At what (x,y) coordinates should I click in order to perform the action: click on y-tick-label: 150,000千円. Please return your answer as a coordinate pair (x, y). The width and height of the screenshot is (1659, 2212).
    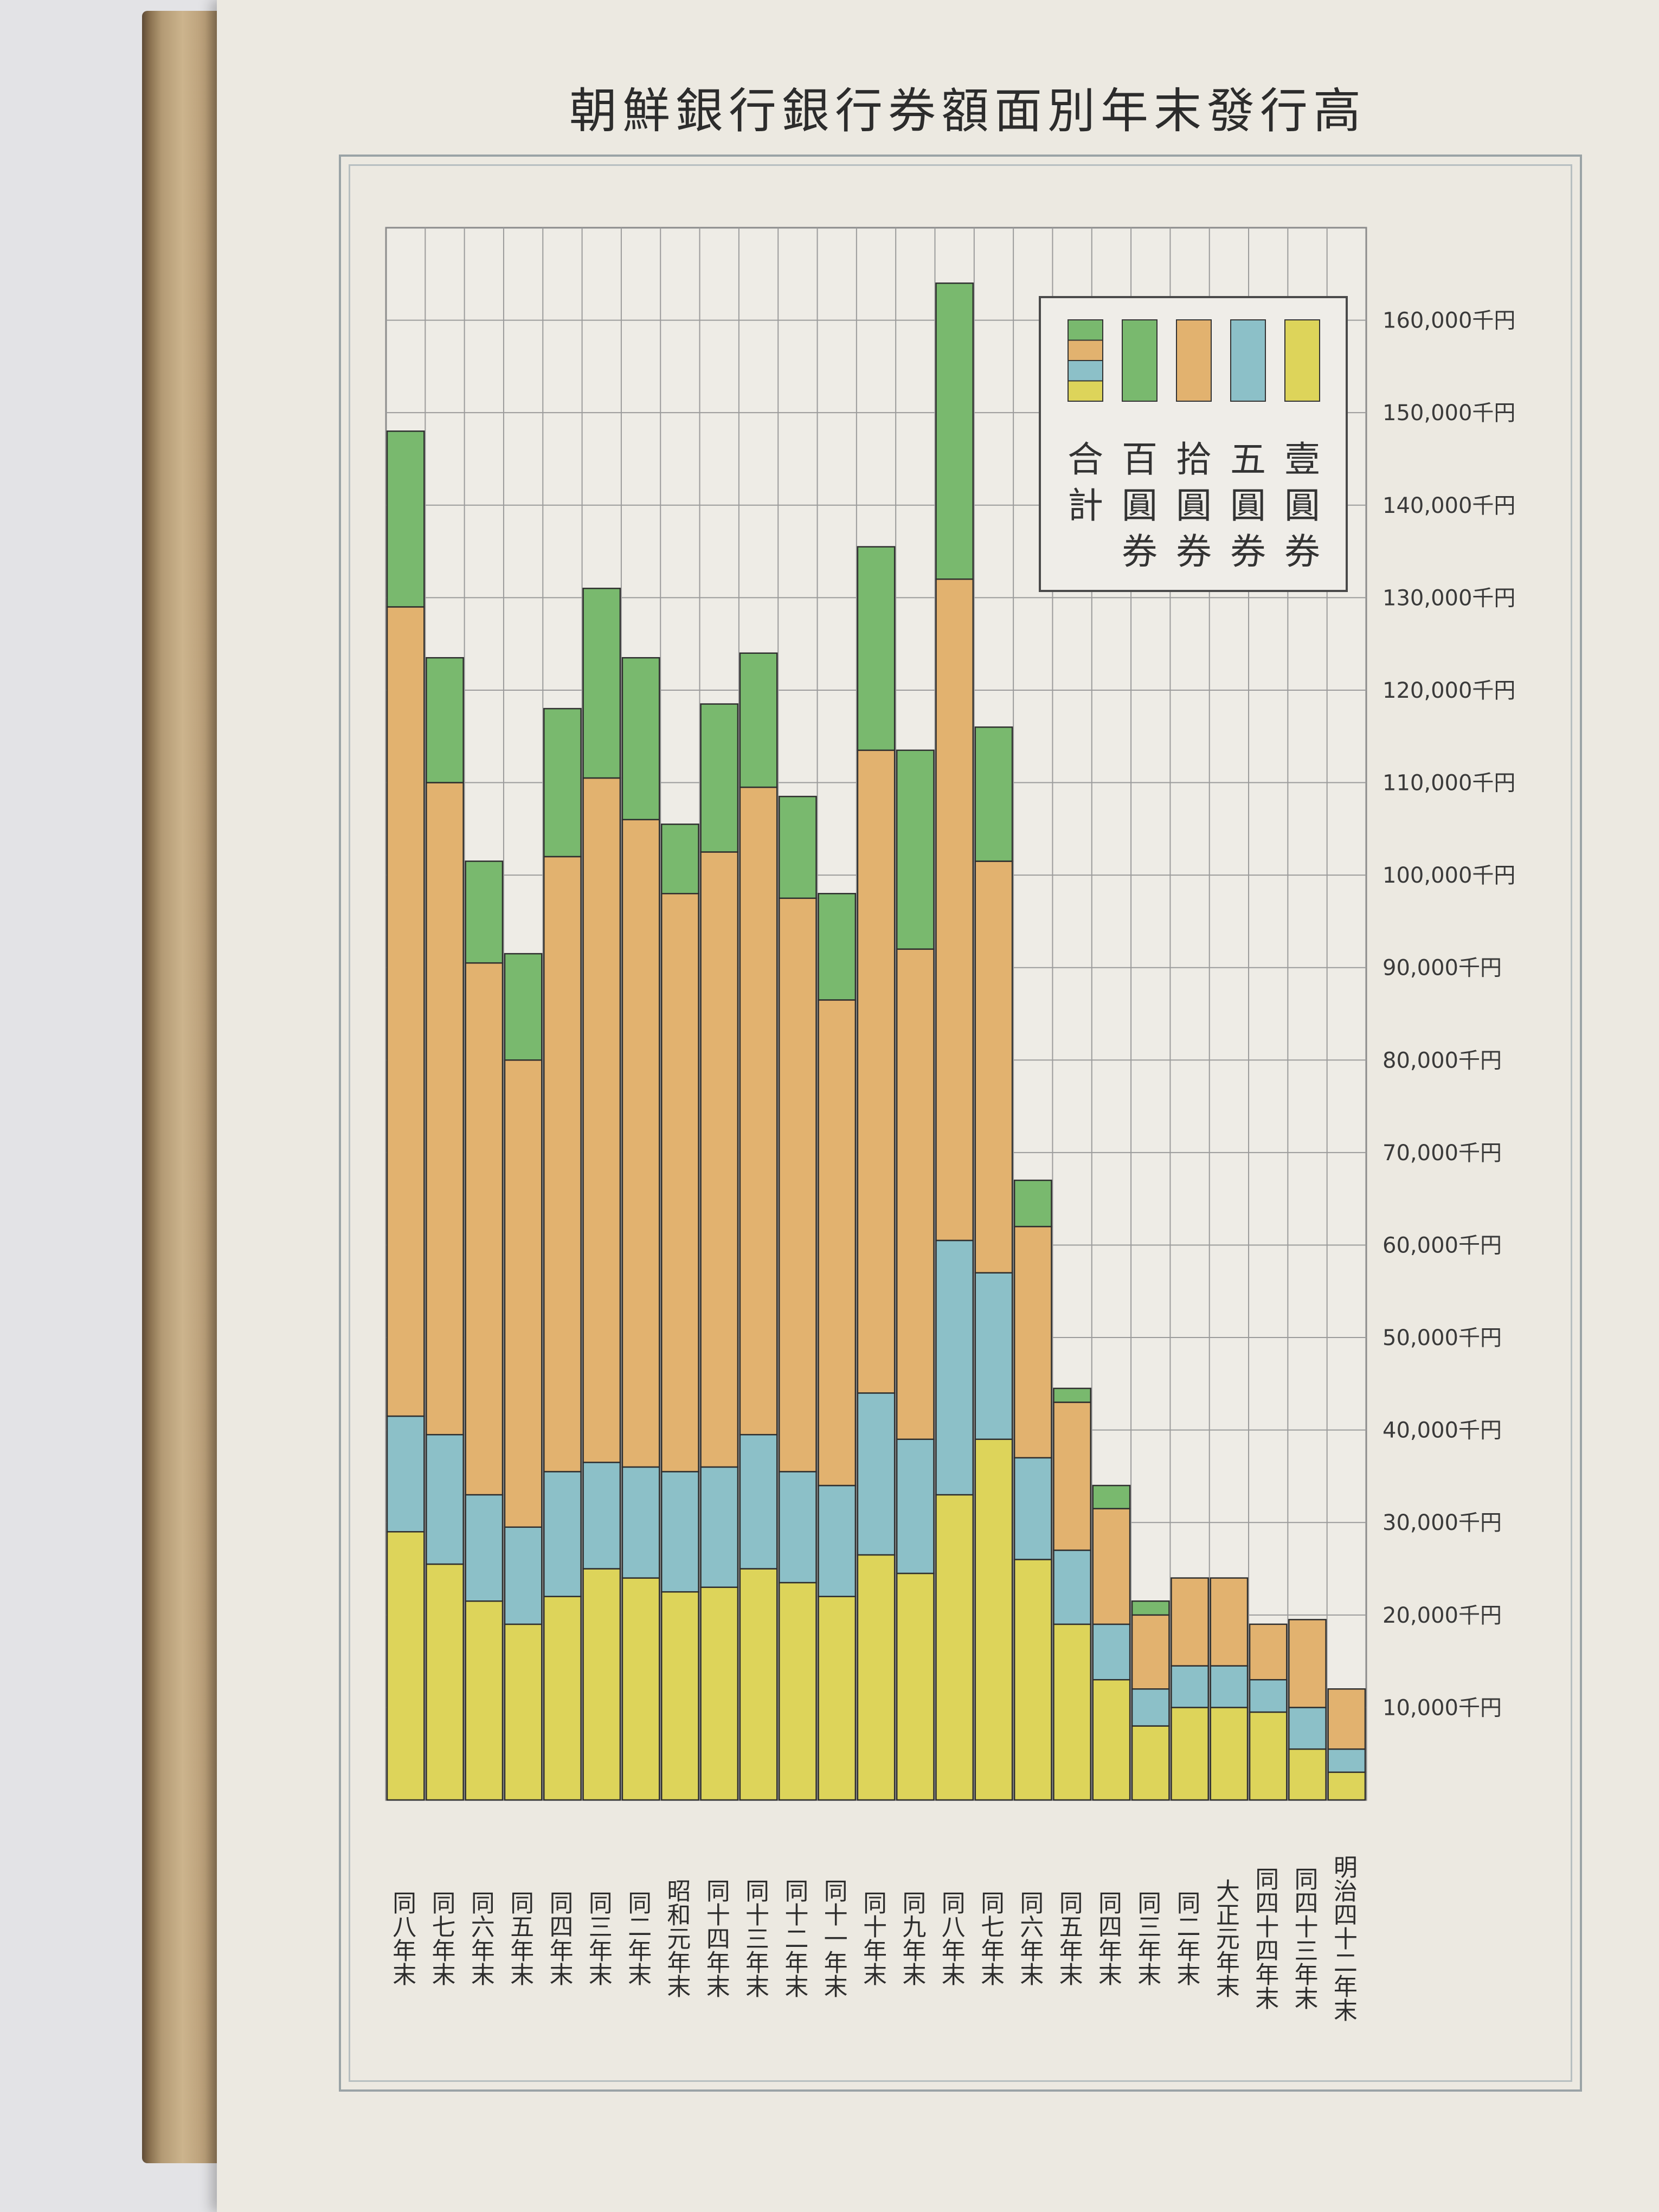
    Looking at the image, I should click on (1448, 413).